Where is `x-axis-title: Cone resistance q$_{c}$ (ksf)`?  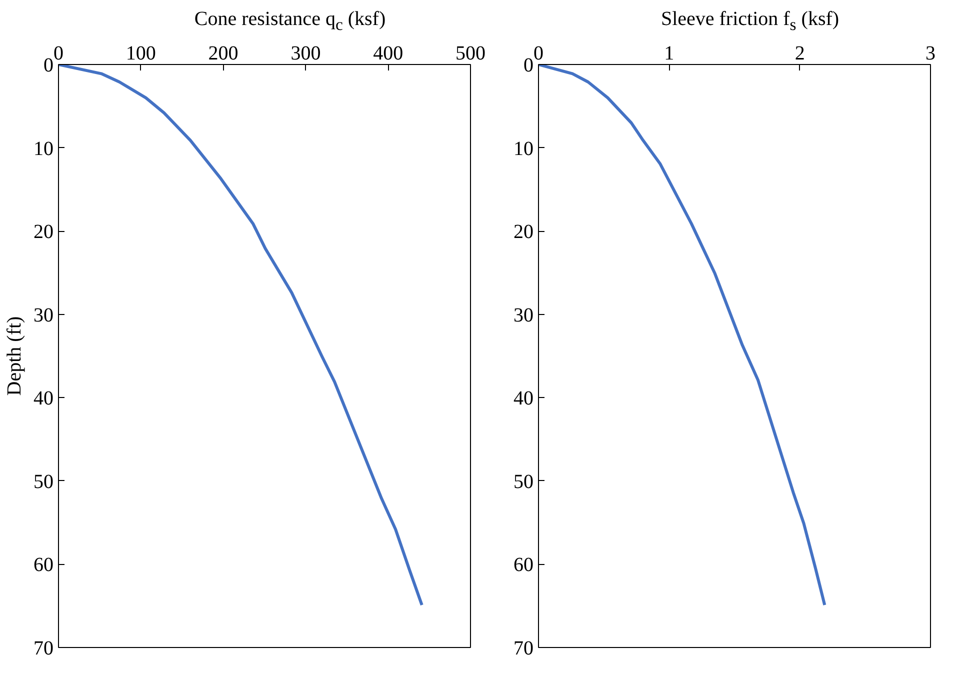
x-axis-title: Cone resistance q$_{c}$ (ksf) is located at coordinates (290, 21).